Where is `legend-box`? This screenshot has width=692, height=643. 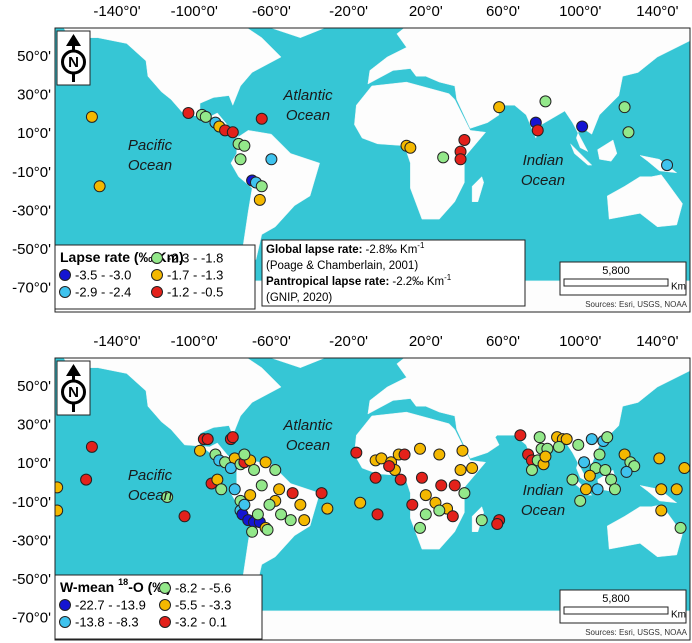 legend-box is located at coordinates (158, 607).